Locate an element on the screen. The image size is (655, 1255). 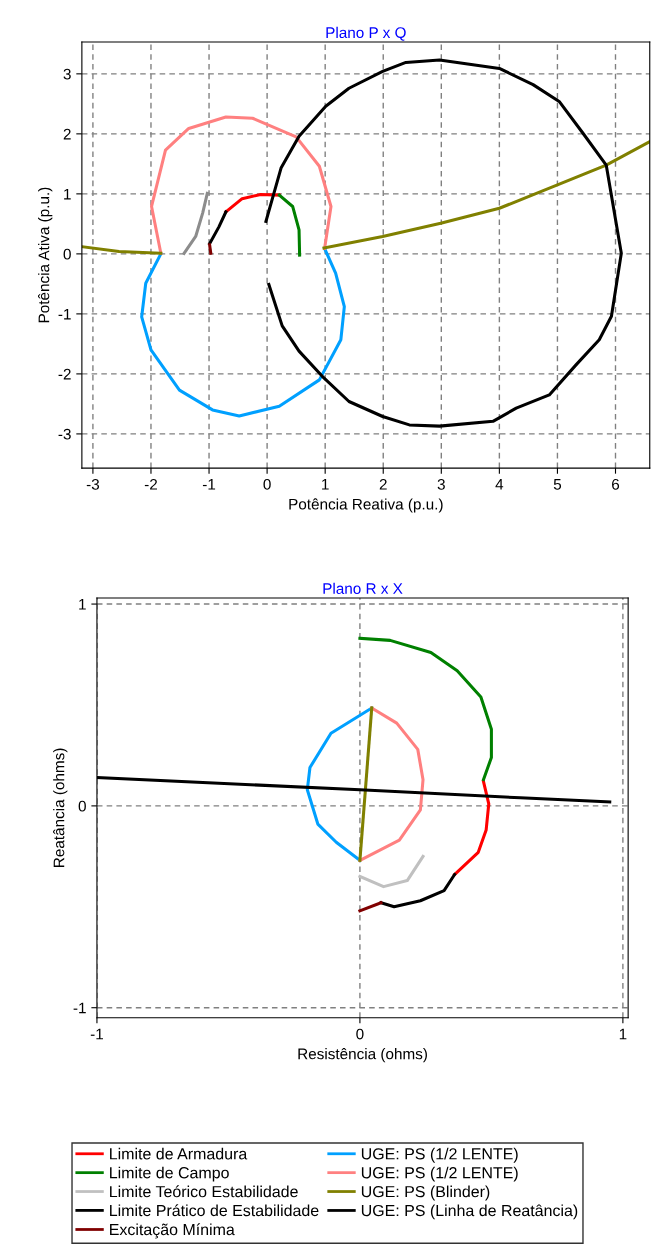
y-axis-title: Potência Ativa (p.u.) is located at coordinates (45, 255).